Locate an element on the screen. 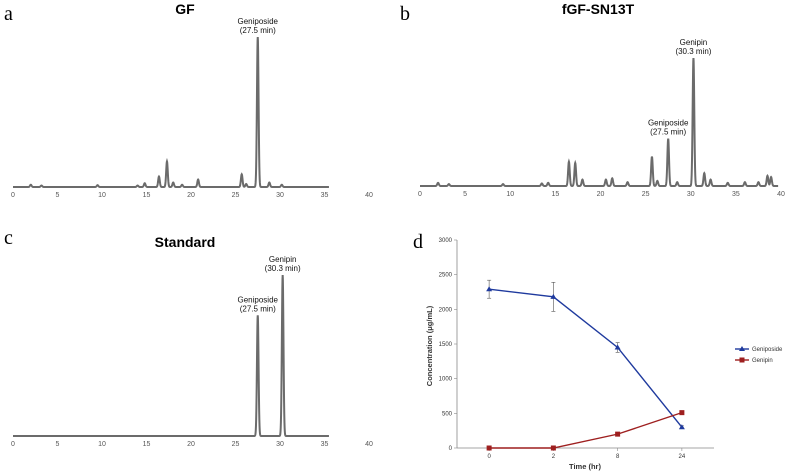 This screenshot has width=787, height=471. series-geniposide is located at coordinates (585, 354).